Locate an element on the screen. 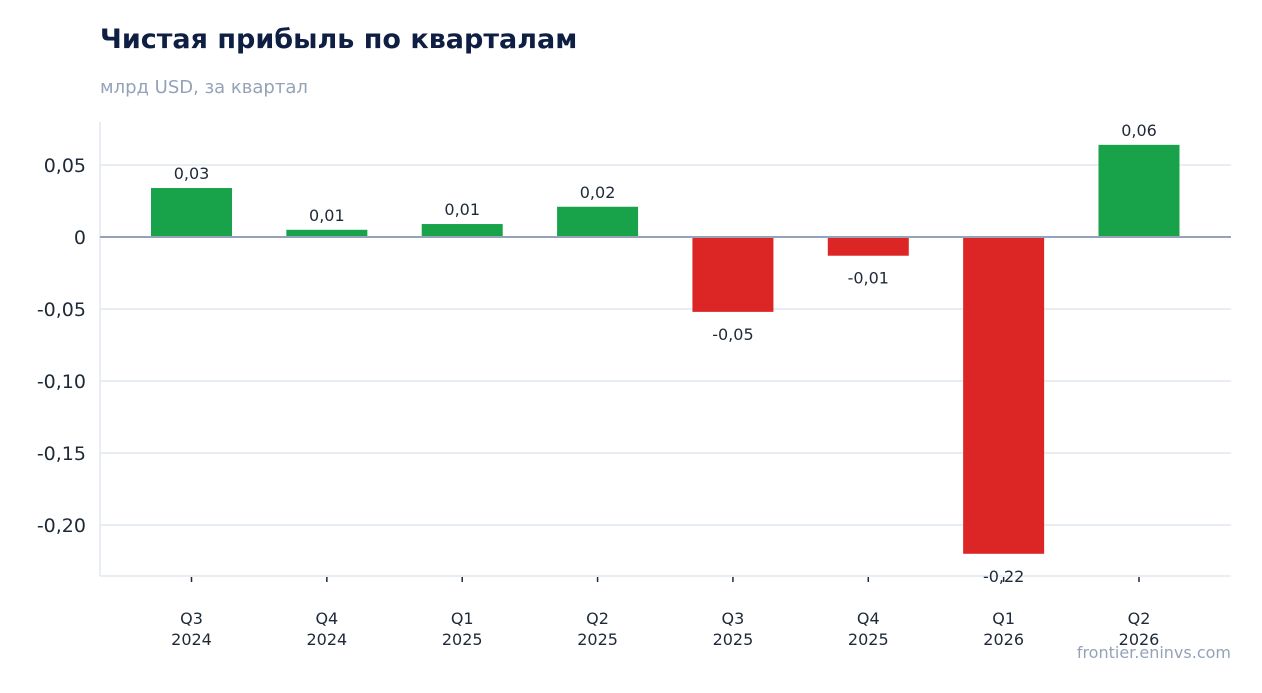 The image size is (1262, 693). y-tick-label: 0 is located at coordinates (80, 238).